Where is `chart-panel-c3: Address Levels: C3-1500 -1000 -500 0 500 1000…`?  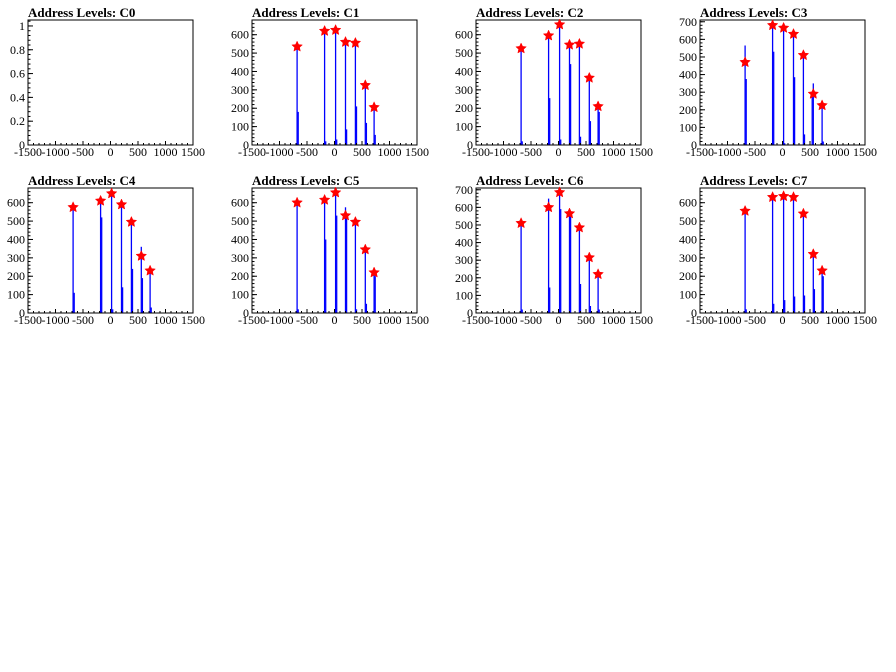 chart-panel-c3: Address Levels: C3-1500 -1000 -500 0 500 1000… is located at coordinates (778, 82).